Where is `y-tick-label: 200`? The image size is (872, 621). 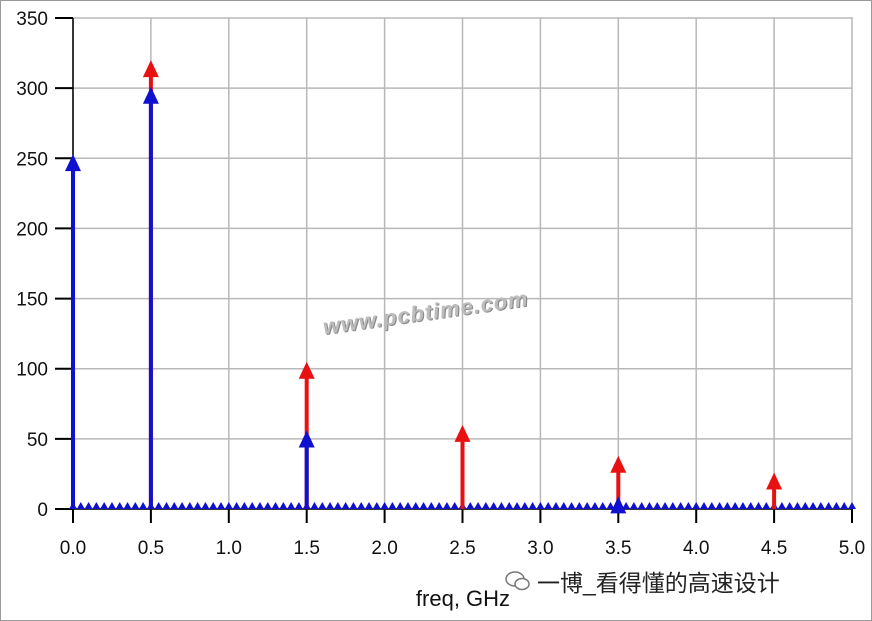 y-tick-label: 200 is located at coordinates (32, 229).